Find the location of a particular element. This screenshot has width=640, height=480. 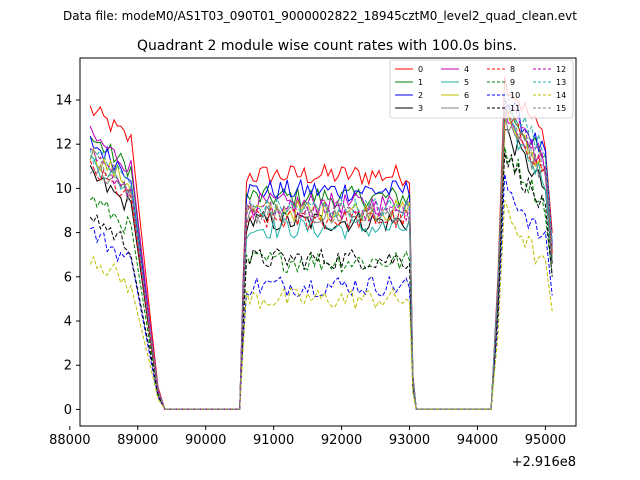

y-tick-label: 14 is located at coordinates (63, 100).